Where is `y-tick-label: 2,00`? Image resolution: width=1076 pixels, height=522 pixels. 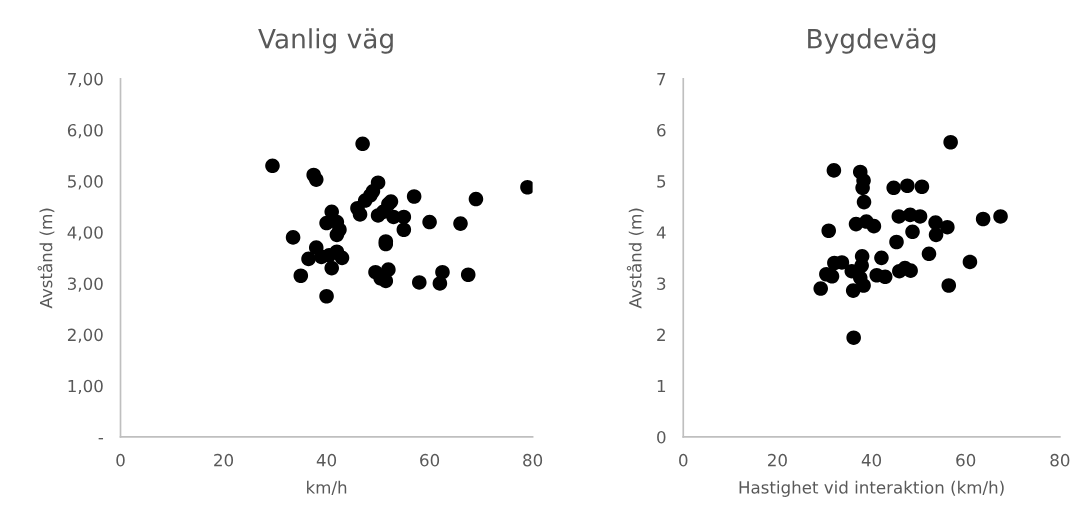 y-tick-label: 2,00 is located at coordinates (85, 335).